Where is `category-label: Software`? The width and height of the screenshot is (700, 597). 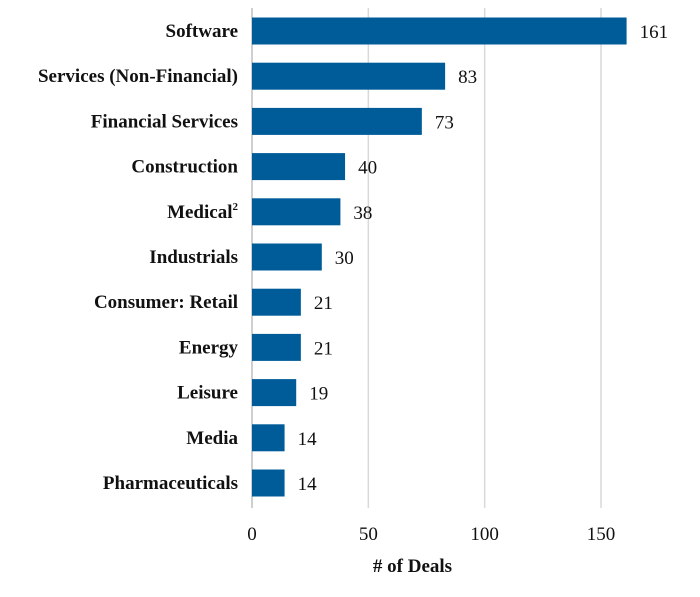 category-label: Software is located at coordinates (202, 31).